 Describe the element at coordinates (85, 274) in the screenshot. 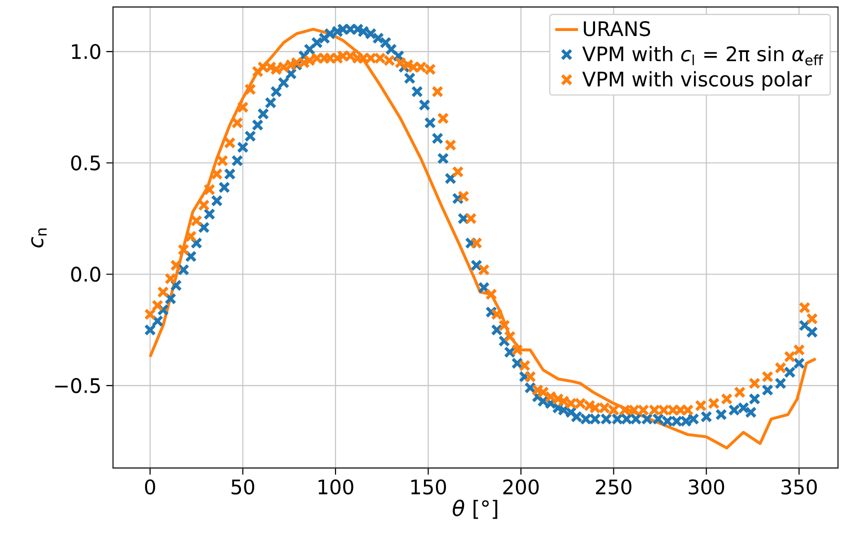

I see `y-tick-label: 0.0` at that location.